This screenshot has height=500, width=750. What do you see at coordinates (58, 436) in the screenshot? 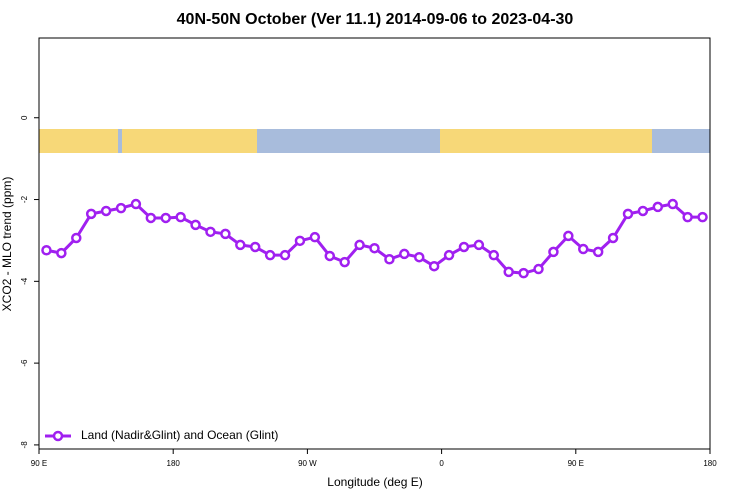
I see `legend-marker` at bounding box center [58, 436].